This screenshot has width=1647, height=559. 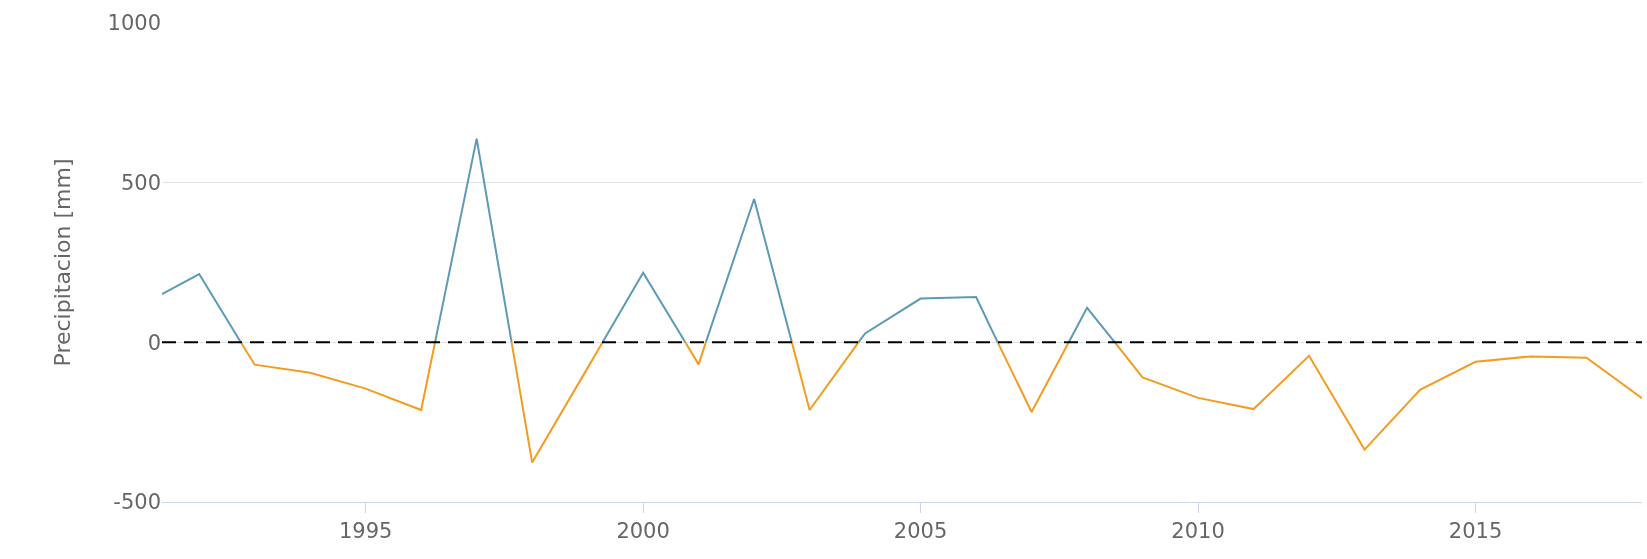 What do you see at coordinates (365, 531) in the screenshot?
I see `x-tick-label: 1995` at bounding box center [365, 531].